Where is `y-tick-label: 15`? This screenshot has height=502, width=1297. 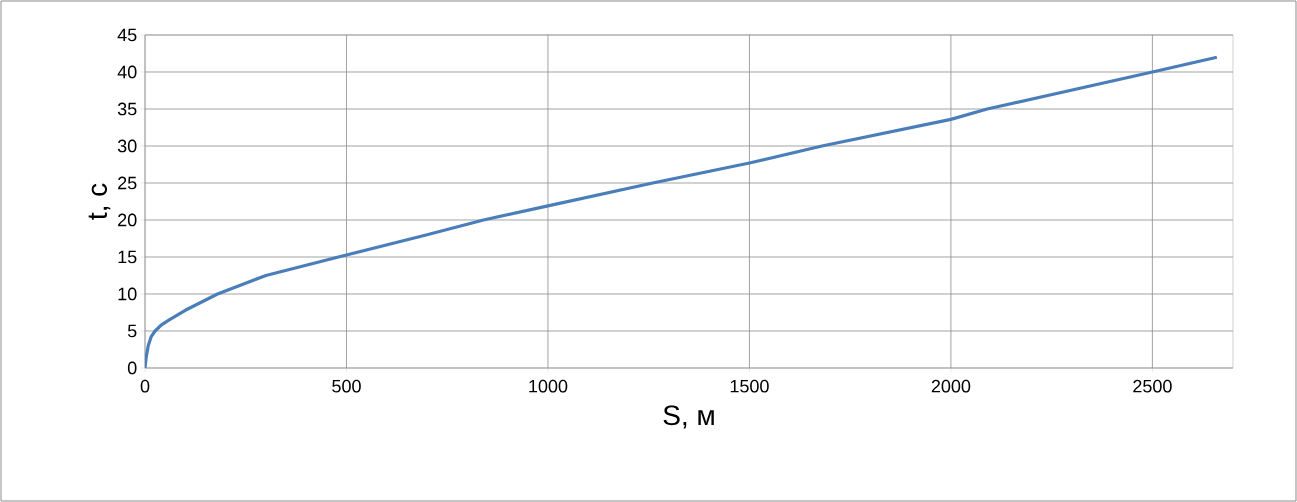
y-tick-label: 15 is located at coordinates (127, 257).